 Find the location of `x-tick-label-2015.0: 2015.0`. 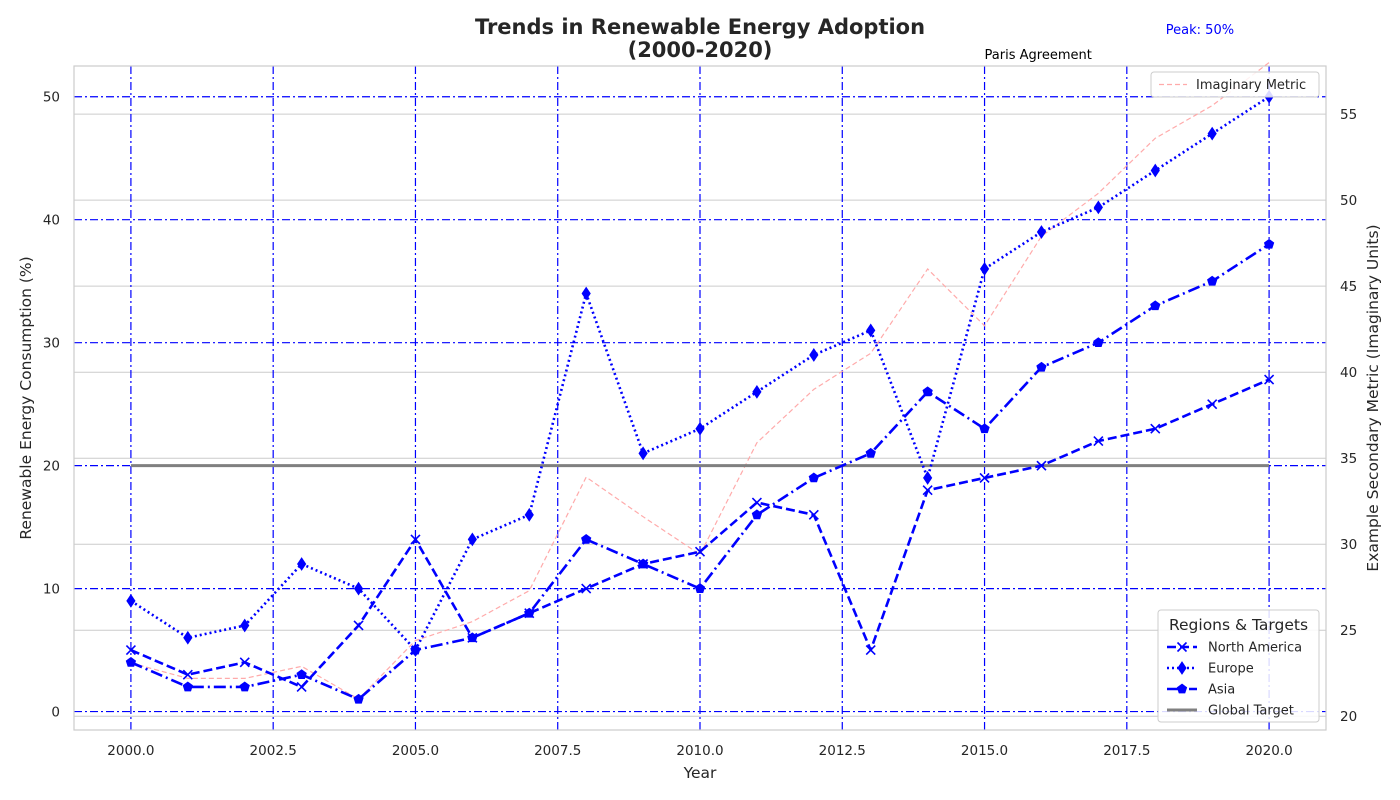

x-tick-label-2015.0: 2015.0 is located at coordinates (984, 751).